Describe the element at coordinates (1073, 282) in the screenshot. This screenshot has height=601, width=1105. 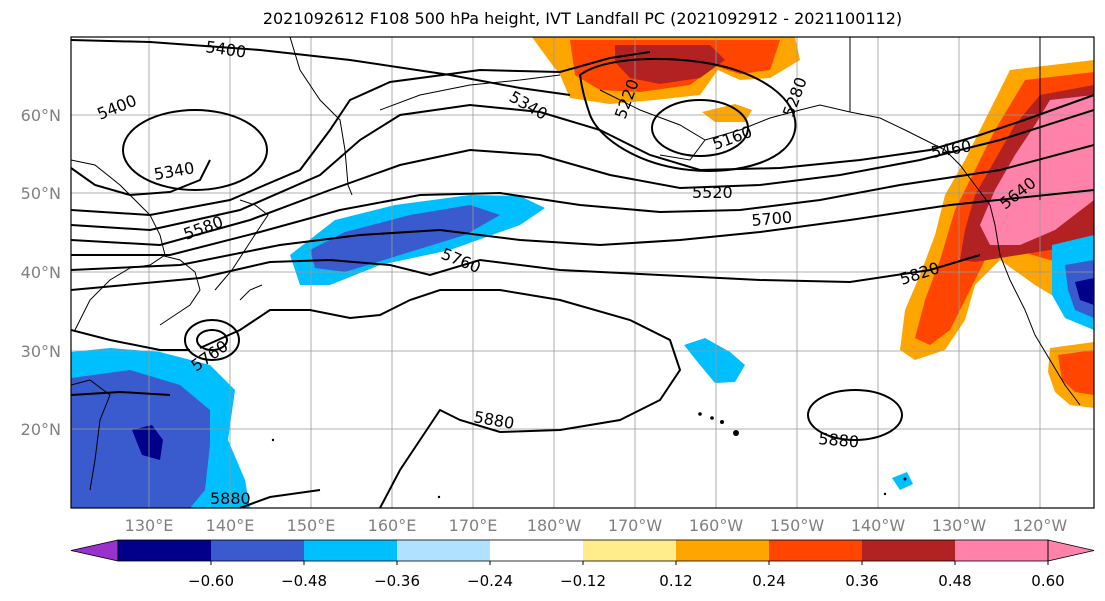
I see `negative-anomaly-southwest-us` at that location.